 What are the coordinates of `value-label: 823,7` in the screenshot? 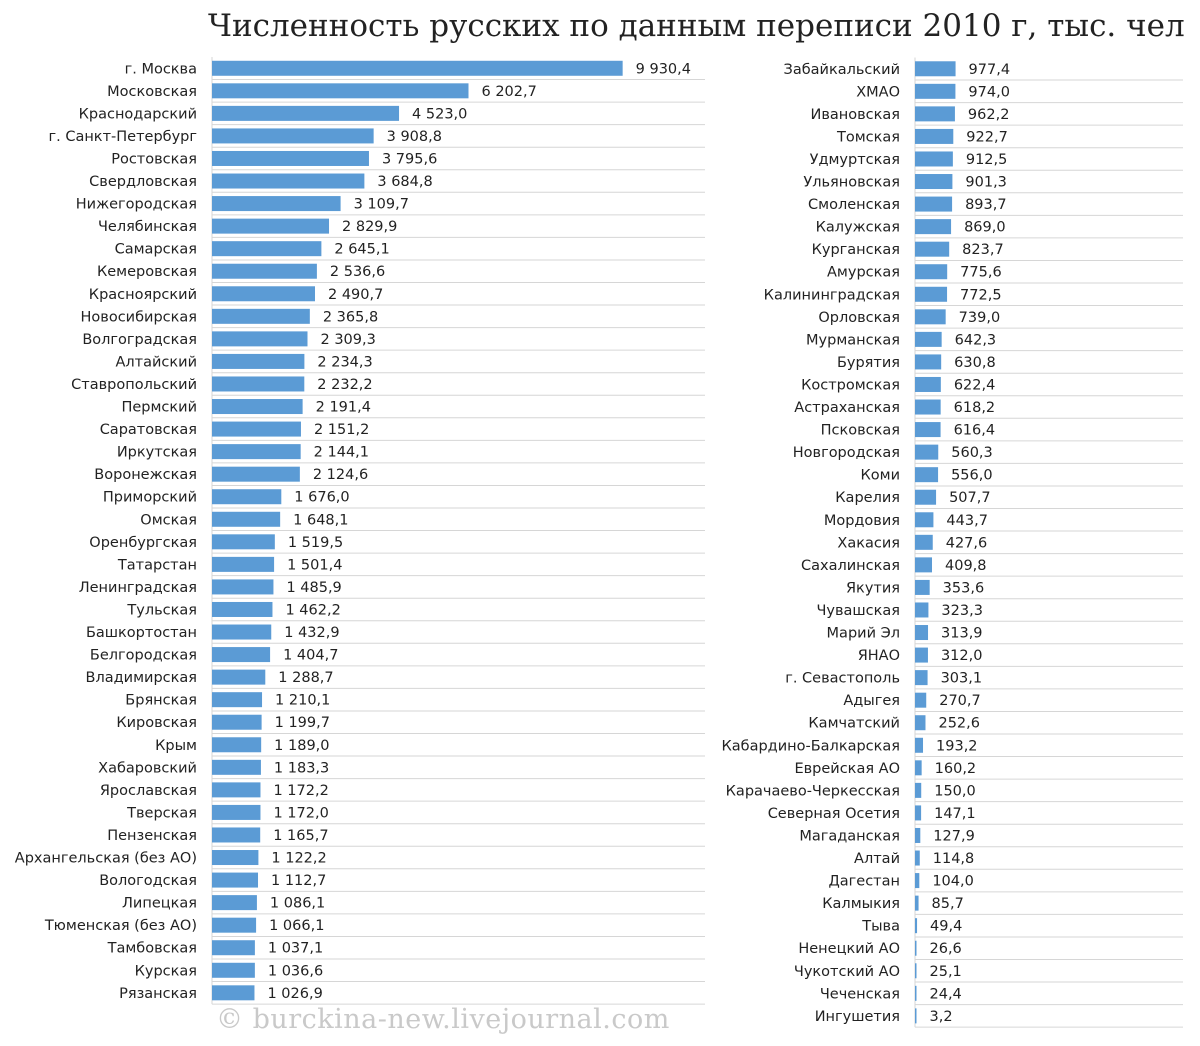 It's located at (983, 250).